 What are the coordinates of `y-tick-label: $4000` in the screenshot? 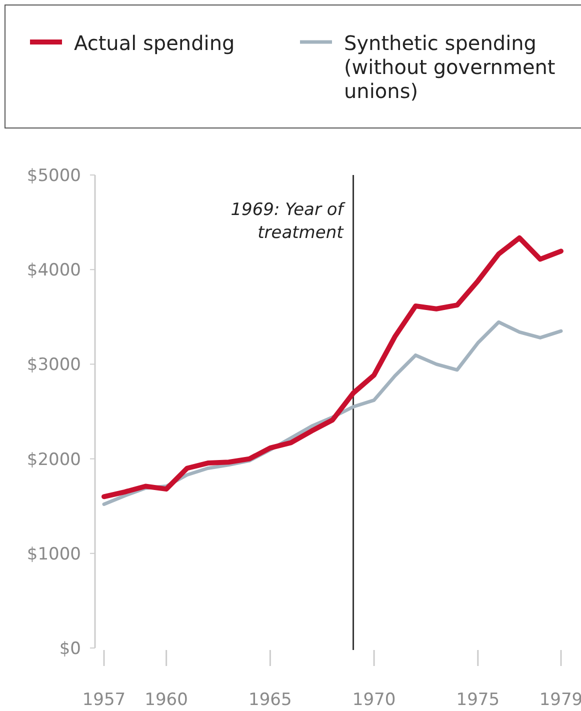 It's located at (53, 270).